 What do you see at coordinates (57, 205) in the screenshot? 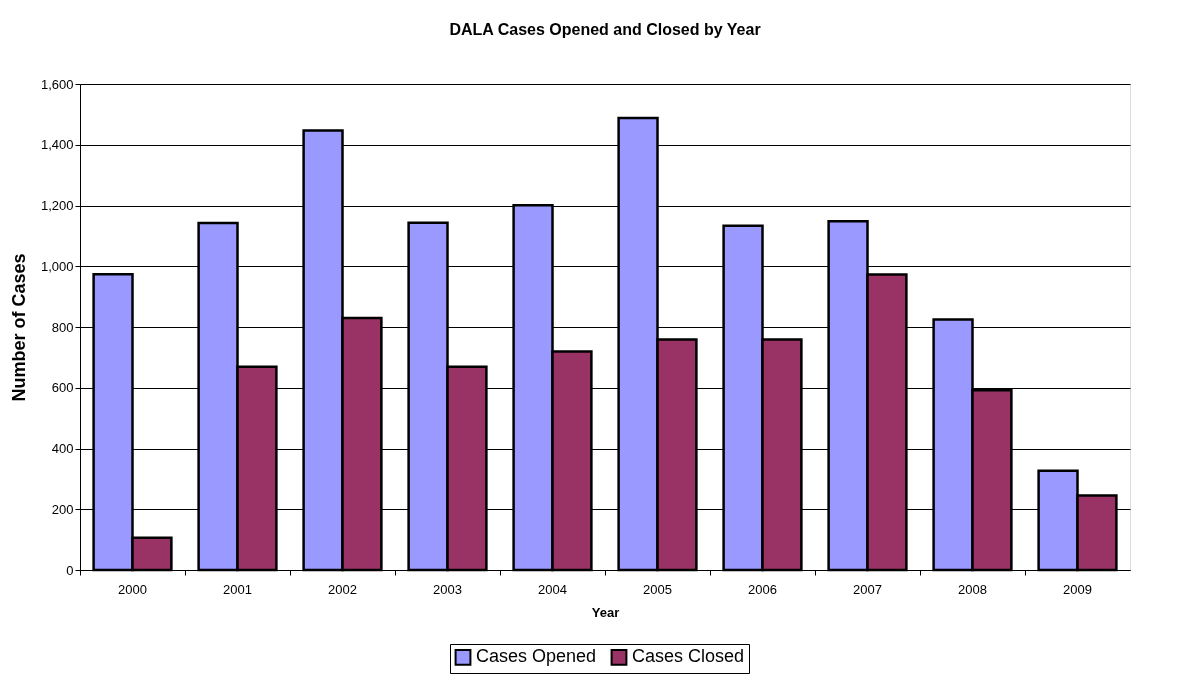
I see `y-tick-label: 1,200` at bounding box center [57, 205].